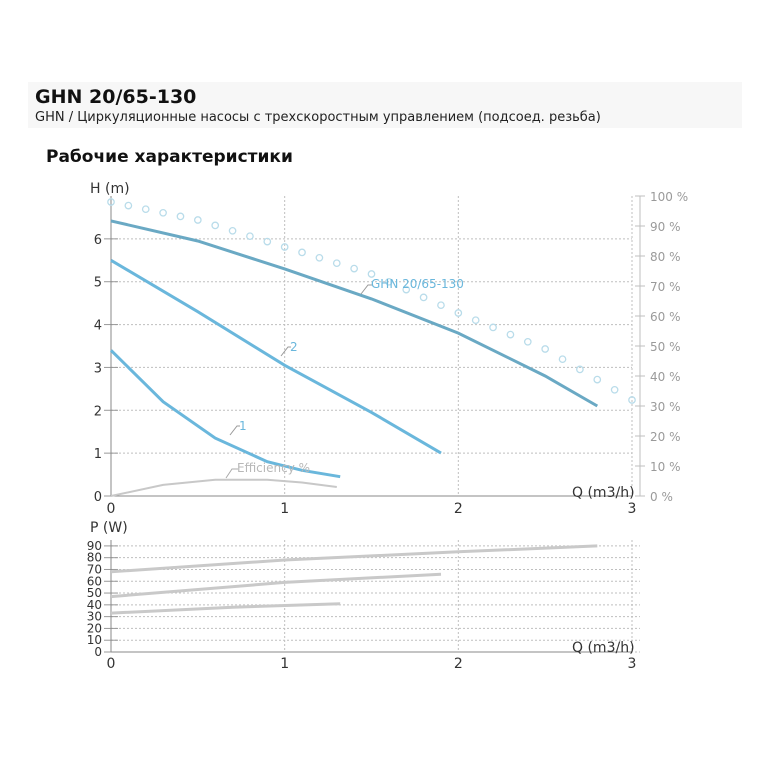 The width and height of the screenshot is (768, 768). Describe the element at coordinates (94, 558) in the screenshot. I see `p-chart-ytick-label: 80` at that location.